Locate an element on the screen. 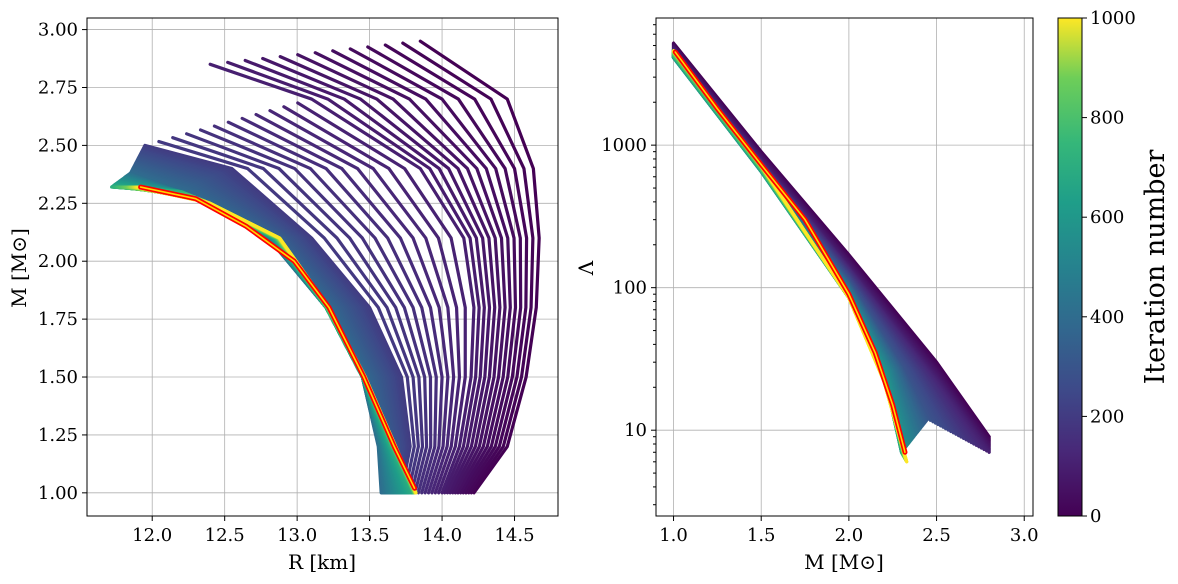  mass-radius-highlight-inner is located at coordinates (277, 338).